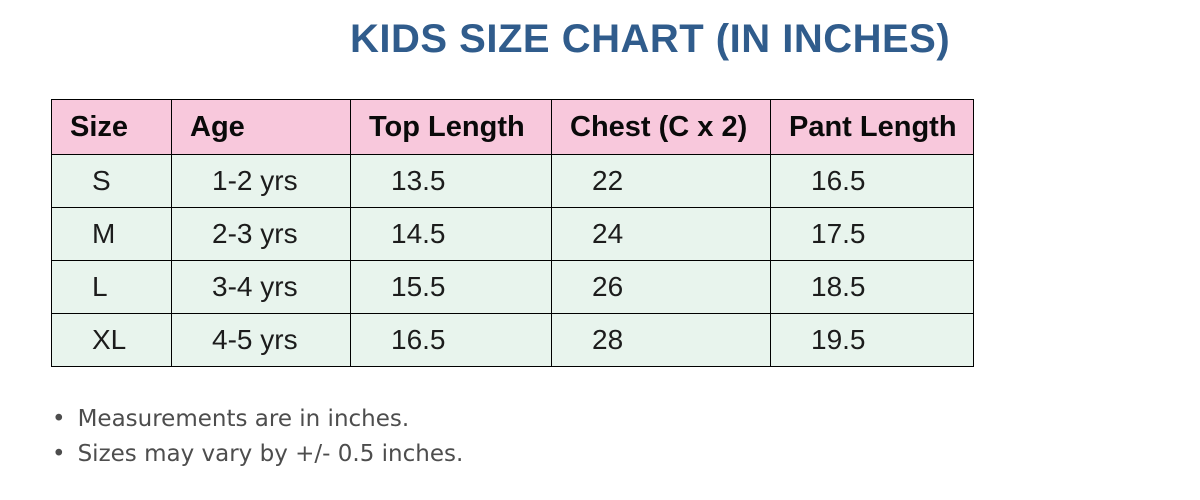 This screenshot has height=500, width=1200. I want to click on table-row-m: M 2-3 yrs 14.5 24 17.5, so click(512, 234).